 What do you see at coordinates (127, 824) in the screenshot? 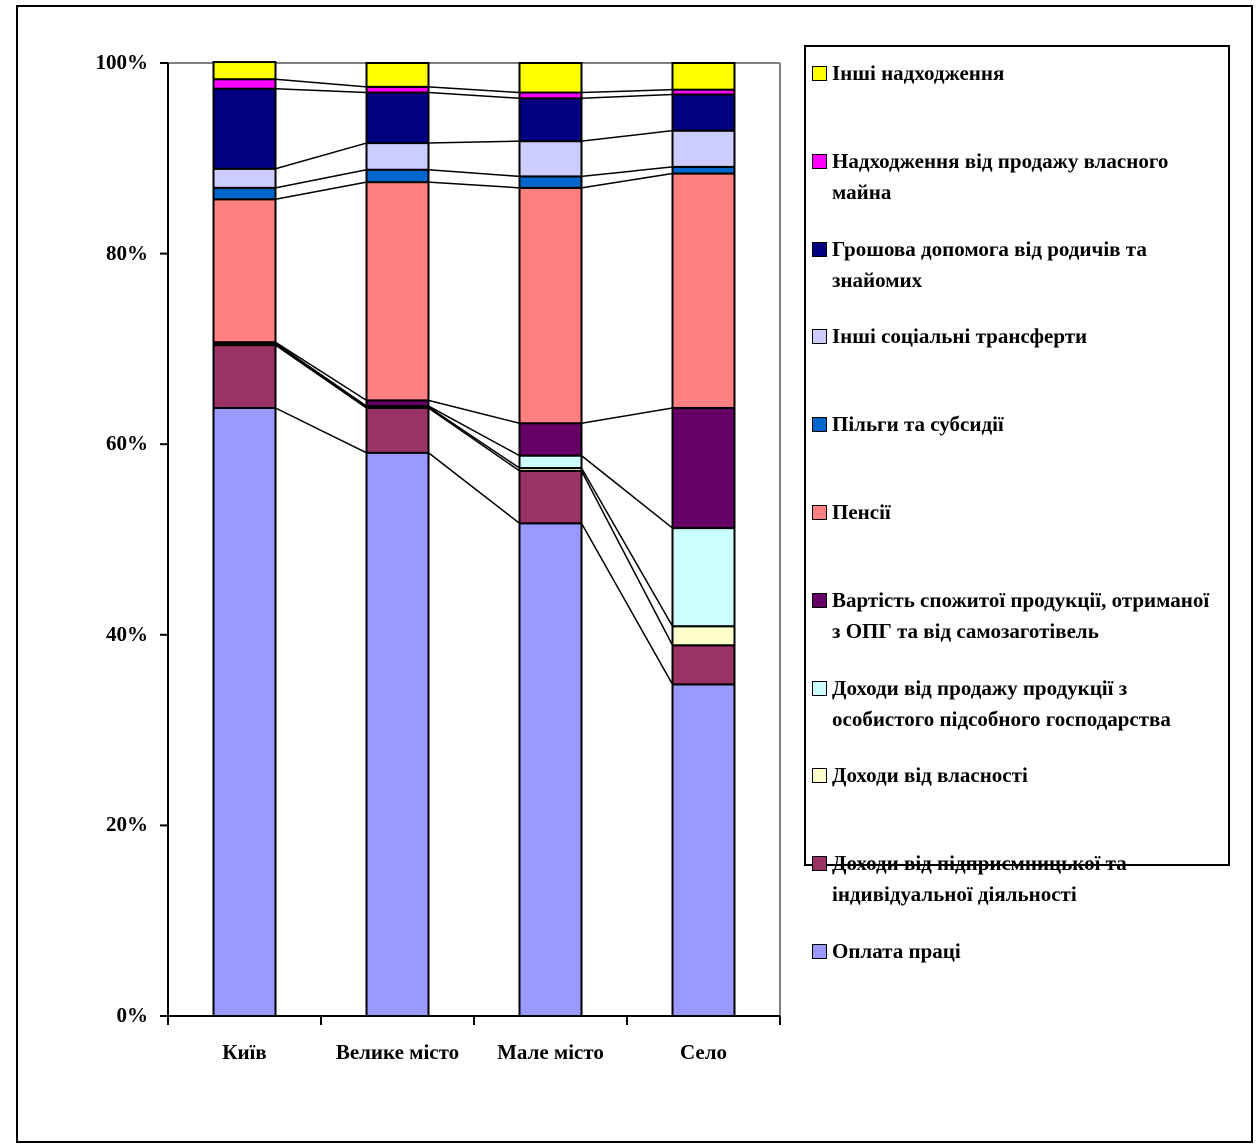
I see `y-tick-label: 20%` at bounding box center [127, 824].